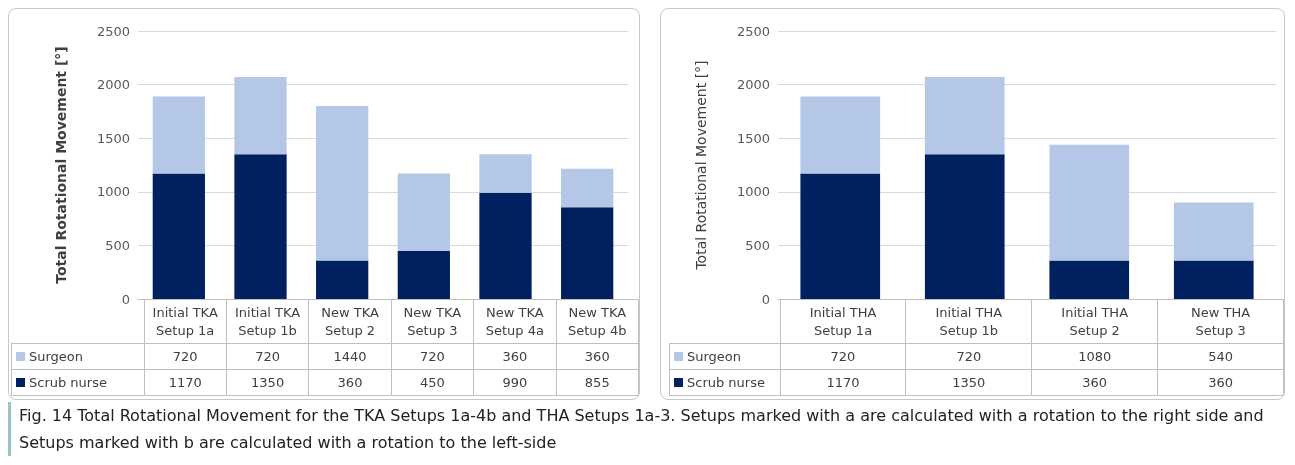 Image resolution: width=1295 pixels, height=465 pixels. I want to click on data-label: 1080, so click(1094, 356).